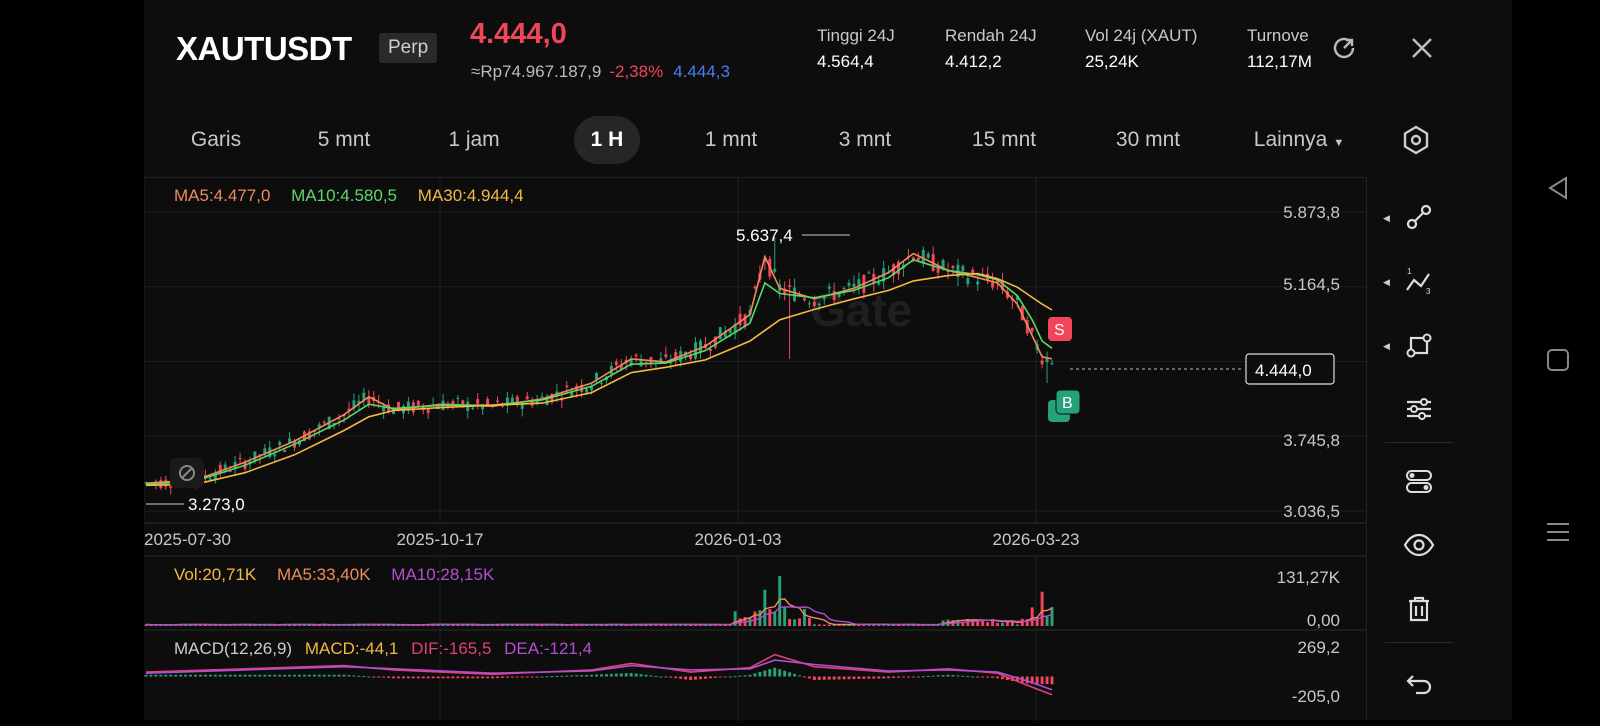 Image resolution: width=1600 pixels, height=726 pixels. Describe the element at coordinates (1422, 48) in the screenshot. I see `close-icon` at that location.